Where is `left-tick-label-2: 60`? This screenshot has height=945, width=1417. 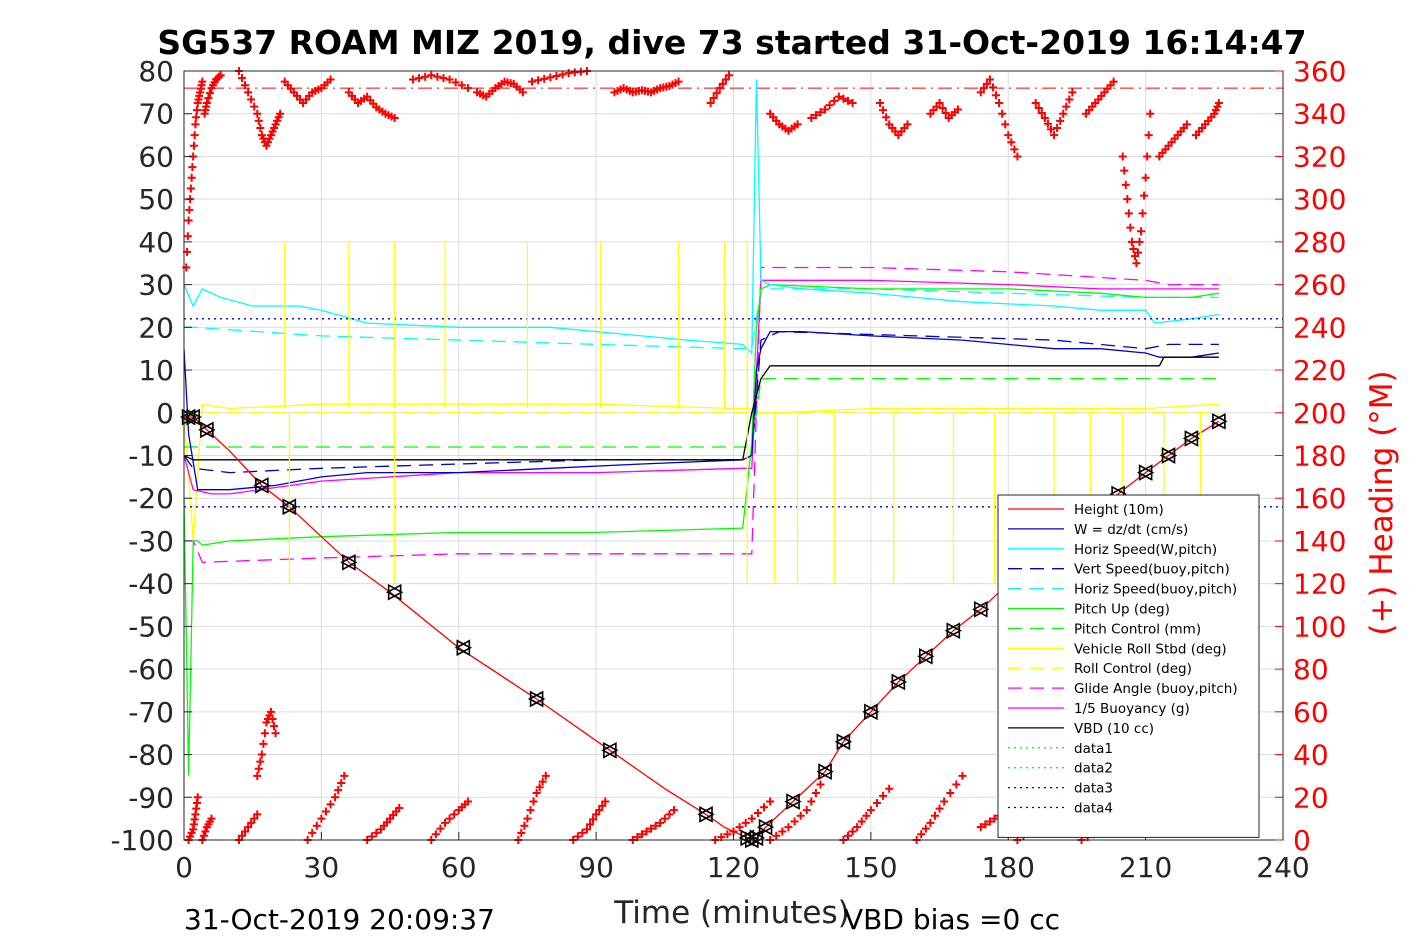
left-tick-label-2: 60 is located at coordinates (156, 156).